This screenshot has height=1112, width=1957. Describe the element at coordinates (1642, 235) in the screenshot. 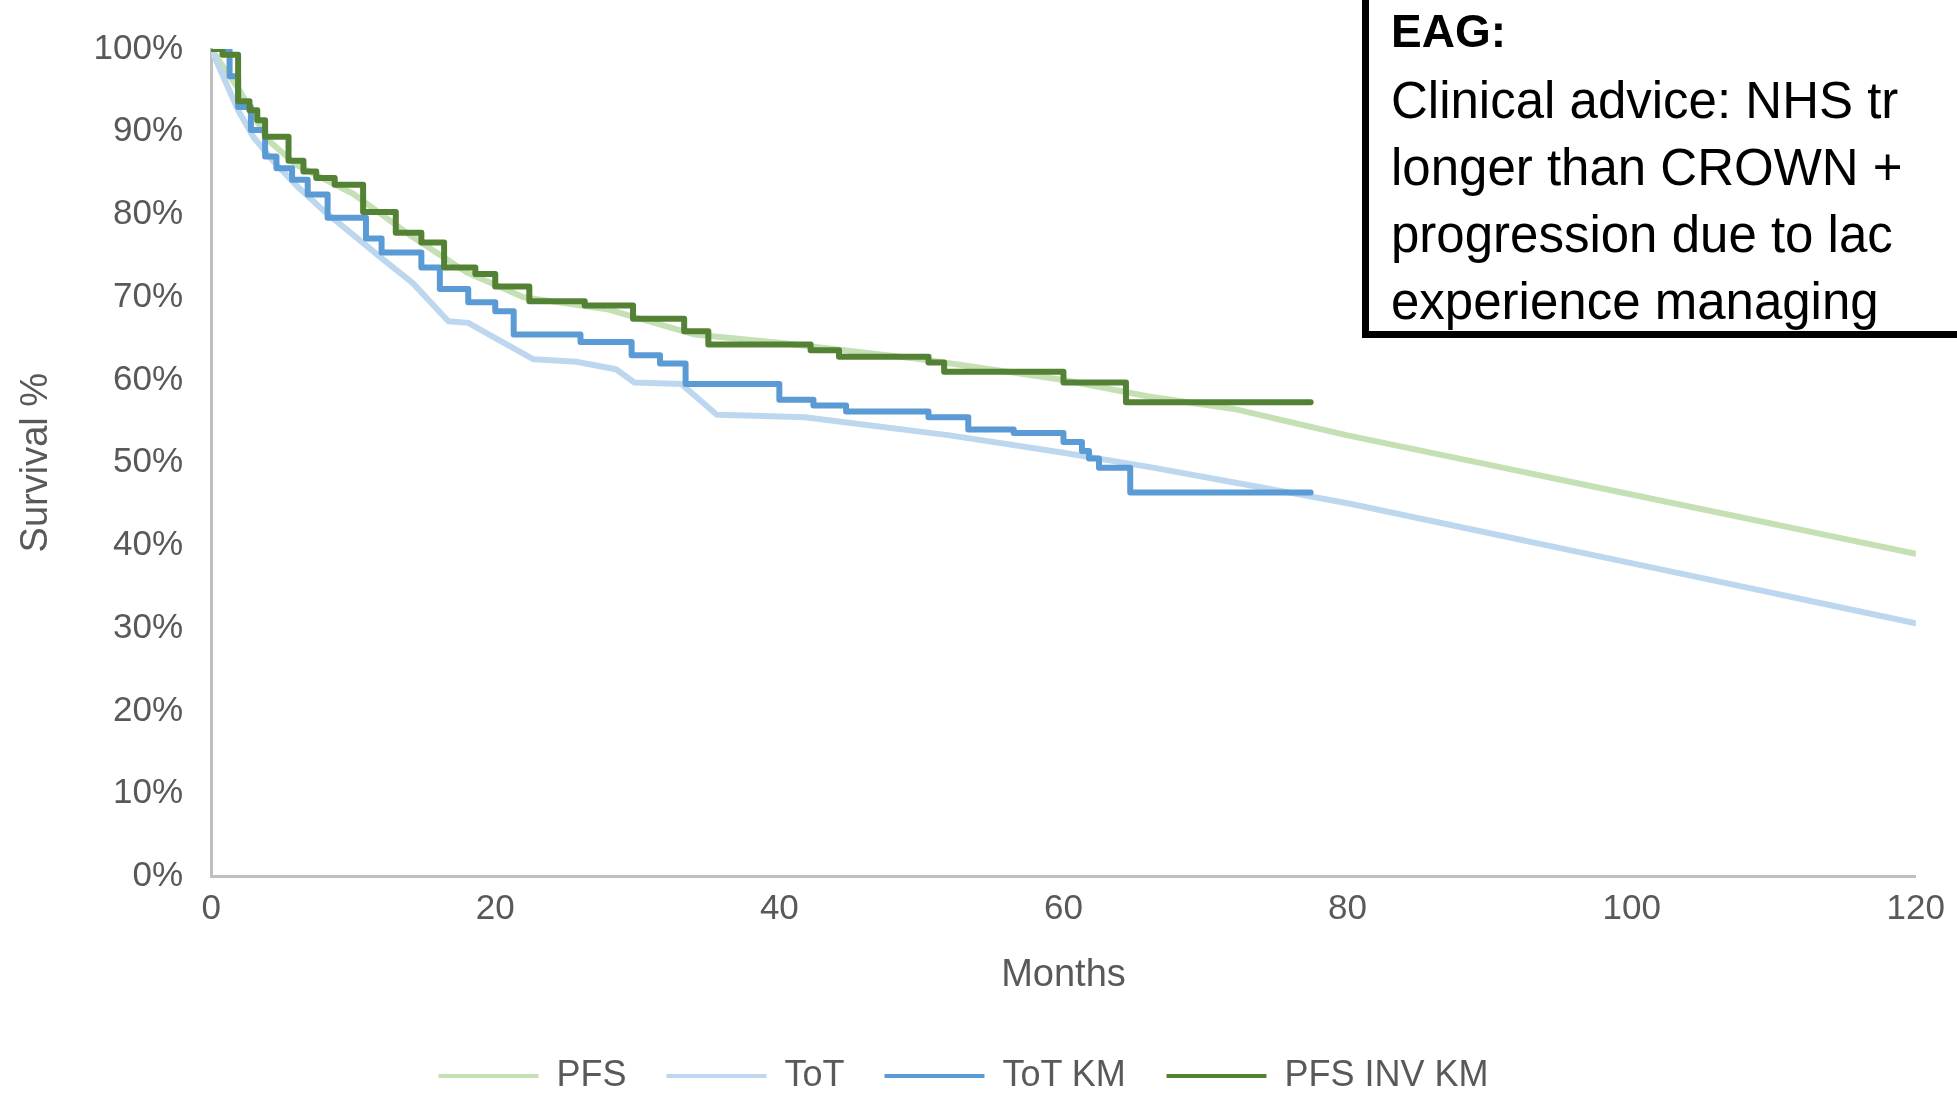

I see `annotation: progression due to lac` at that location.